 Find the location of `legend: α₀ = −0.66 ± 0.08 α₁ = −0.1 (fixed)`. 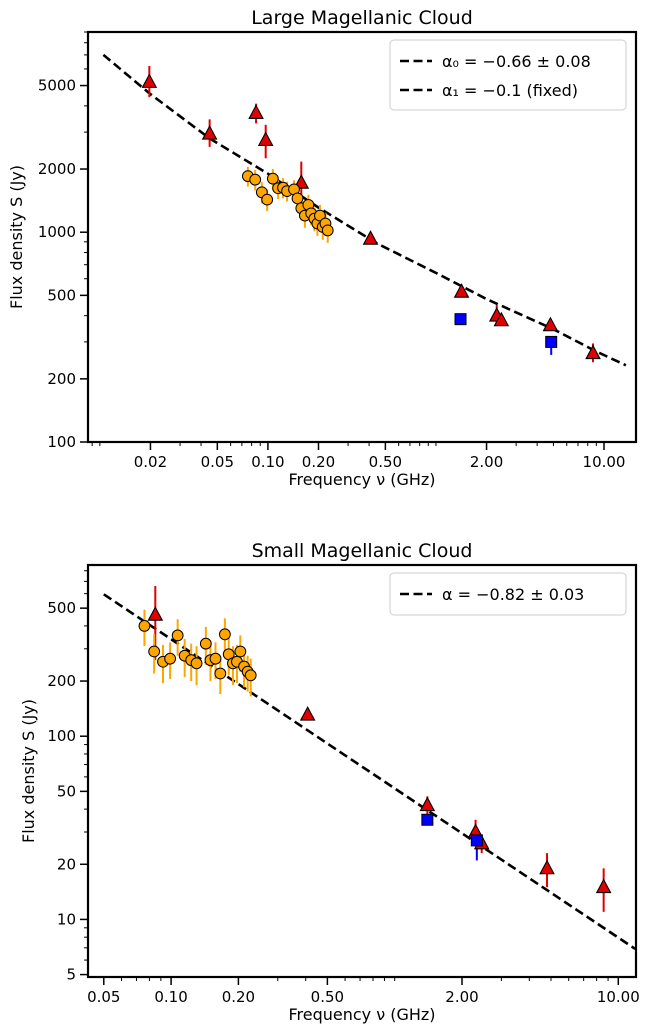

legend: α₀ = −0.66 ± 0.08 α₁ = −0.1 (fixed) is located at coordinates (508, 75).